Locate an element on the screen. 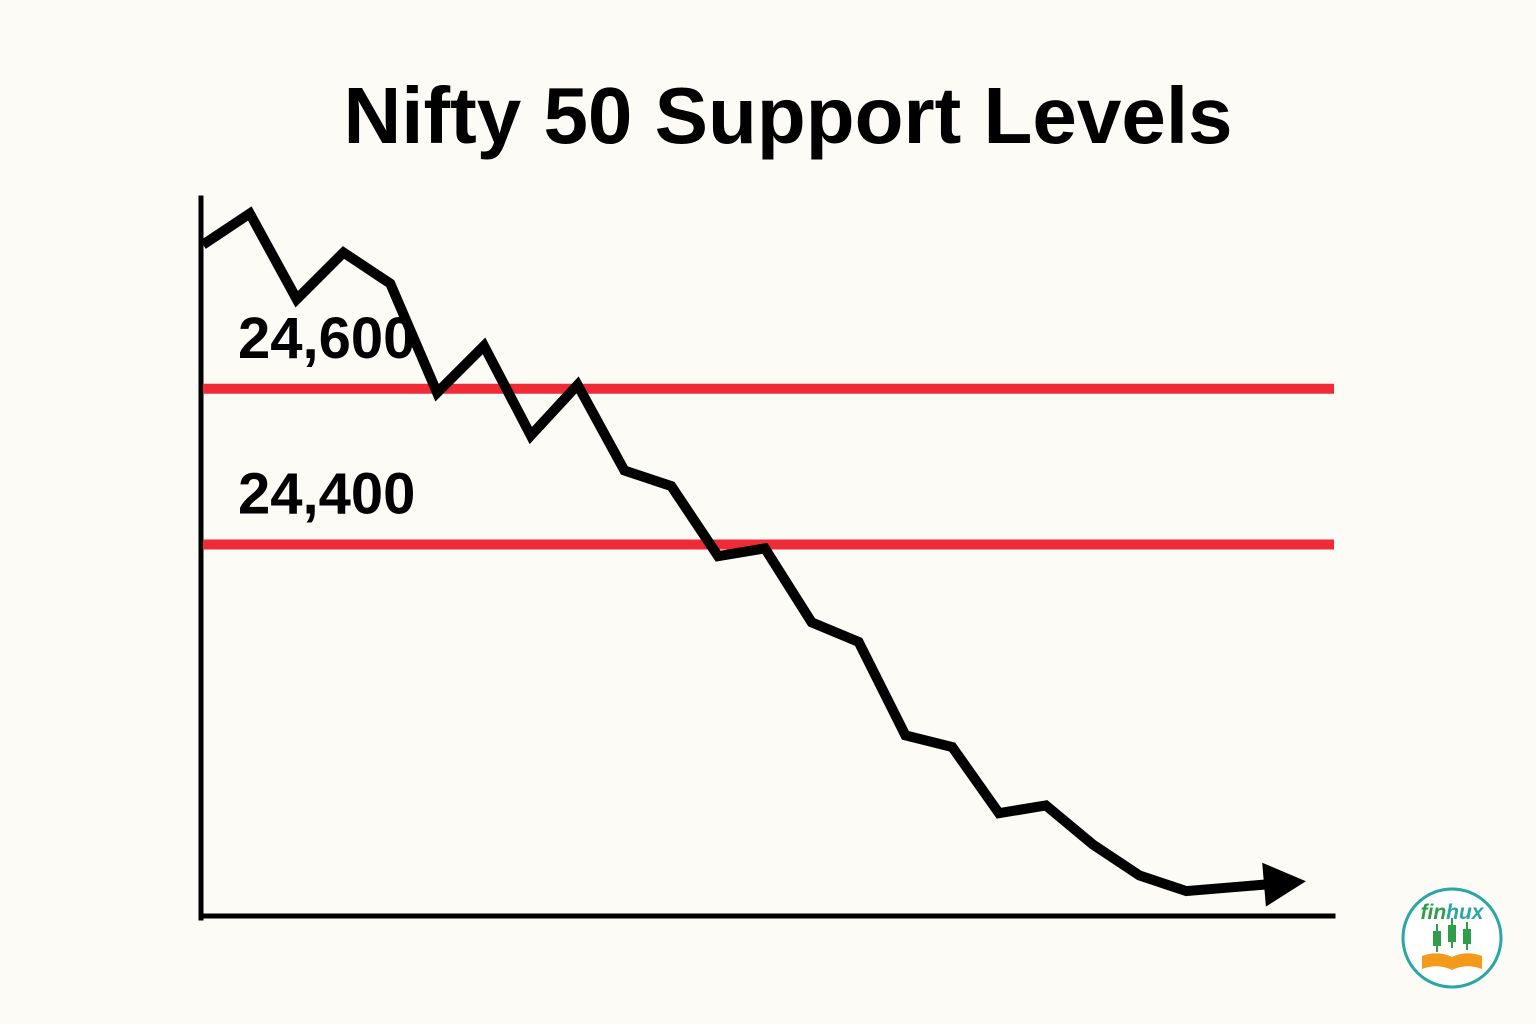  candlestick-book-icon is located at coordinates (1452, 944).